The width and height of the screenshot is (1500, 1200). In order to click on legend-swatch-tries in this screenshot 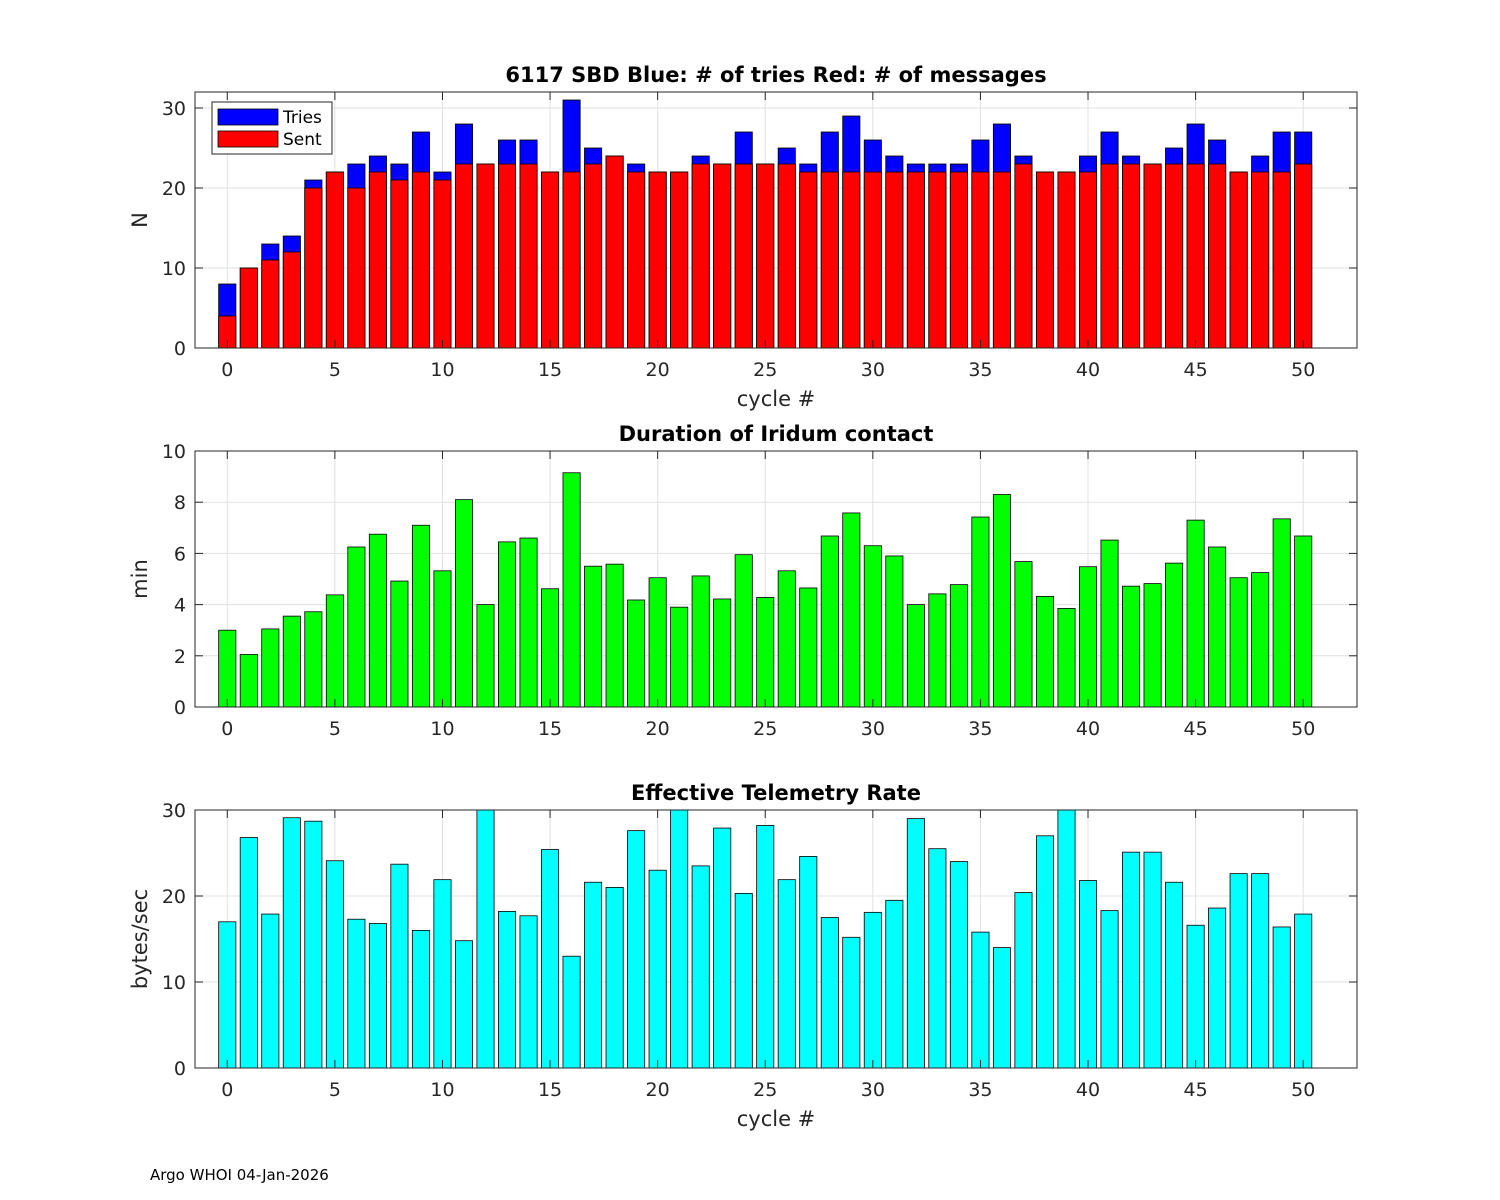, I will do `click(248, 117)`.